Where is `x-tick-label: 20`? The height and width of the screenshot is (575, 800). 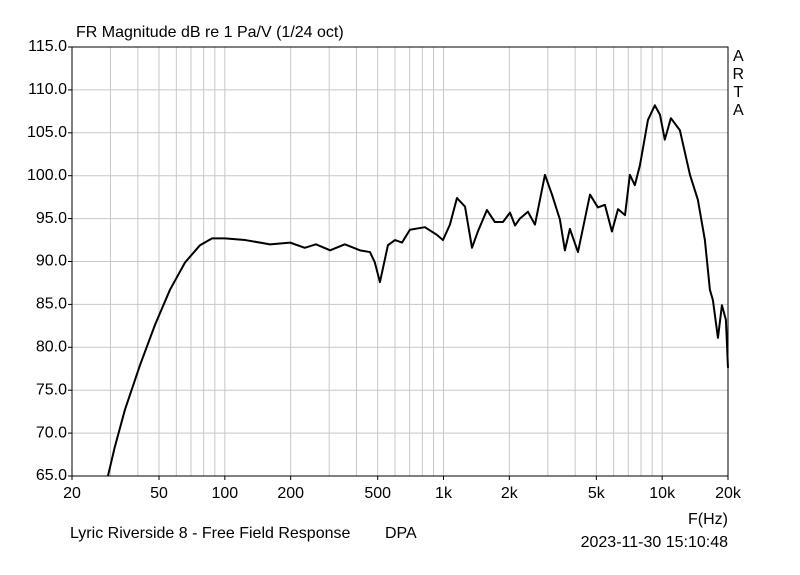
x-tick-label: 20 is located at coordinates (72, 493).